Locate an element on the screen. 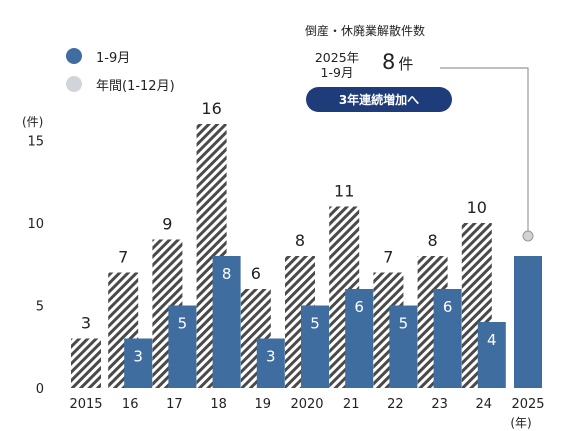 This screenshot has width=576, height=431. period-value-labels: 3 5 8 3 5 6 5 6 4 is located at coordinates (314, 315).